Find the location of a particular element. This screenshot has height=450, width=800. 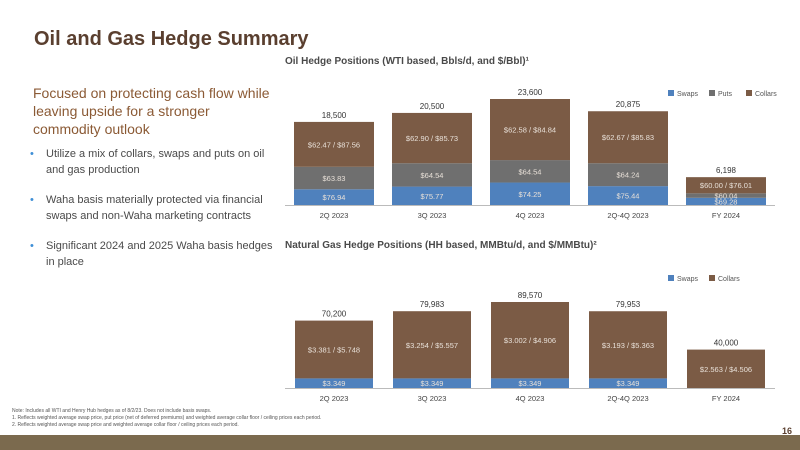

total-label: 20,875 is located at coordinates (628, 104).